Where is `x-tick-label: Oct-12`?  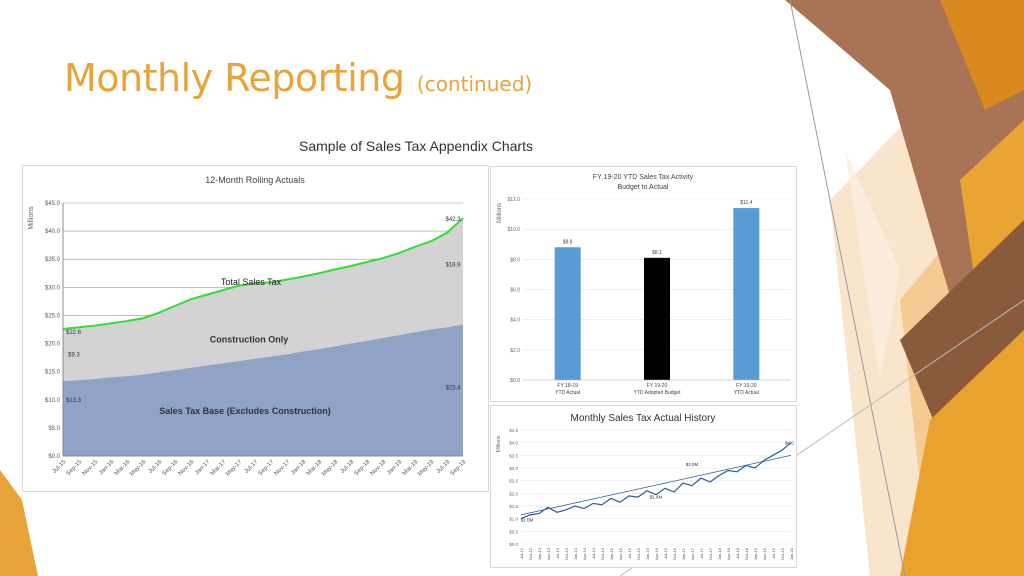
x-tick-label: Oct-12 is located at coordinates (530, 553).